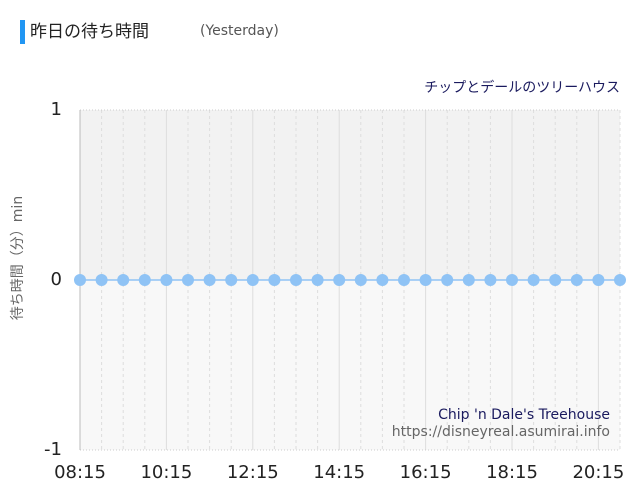 Image resolution: width=640 pixels, height=504 pixels. Describe the element at coordinates (89, 32) in the screenshot. I see `chart-title: 昨日の待ち時間` at that location.